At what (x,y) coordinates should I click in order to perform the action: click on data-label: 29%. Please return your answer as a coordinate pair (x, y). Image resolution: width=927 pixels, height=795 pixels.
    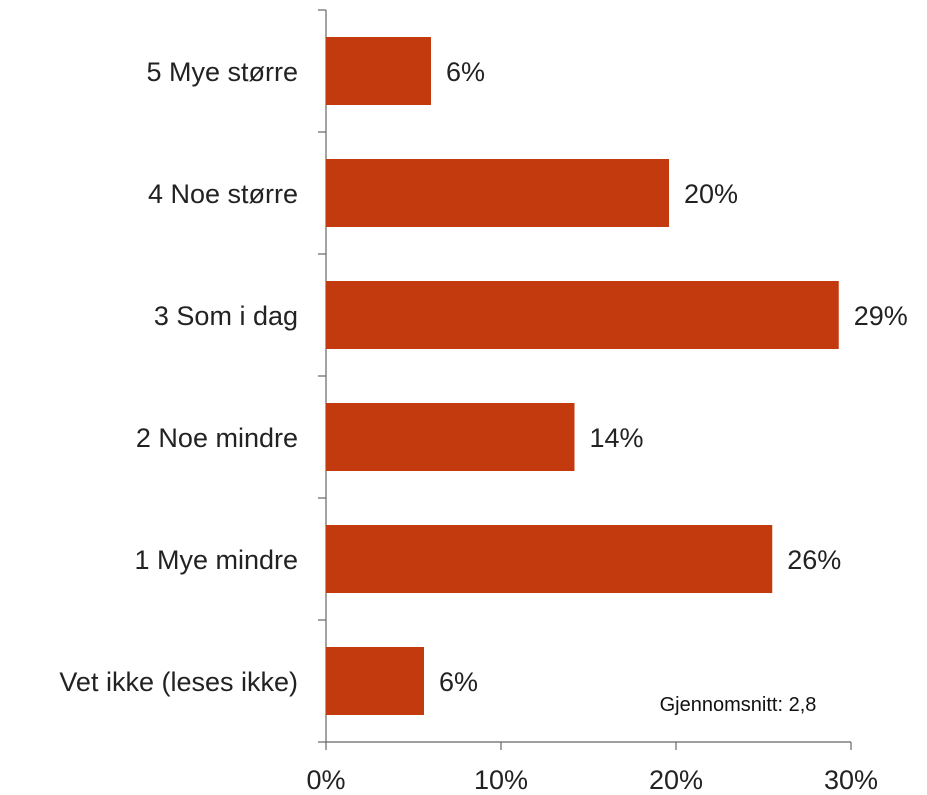
    Looking at the image, I should click on (881, 316).